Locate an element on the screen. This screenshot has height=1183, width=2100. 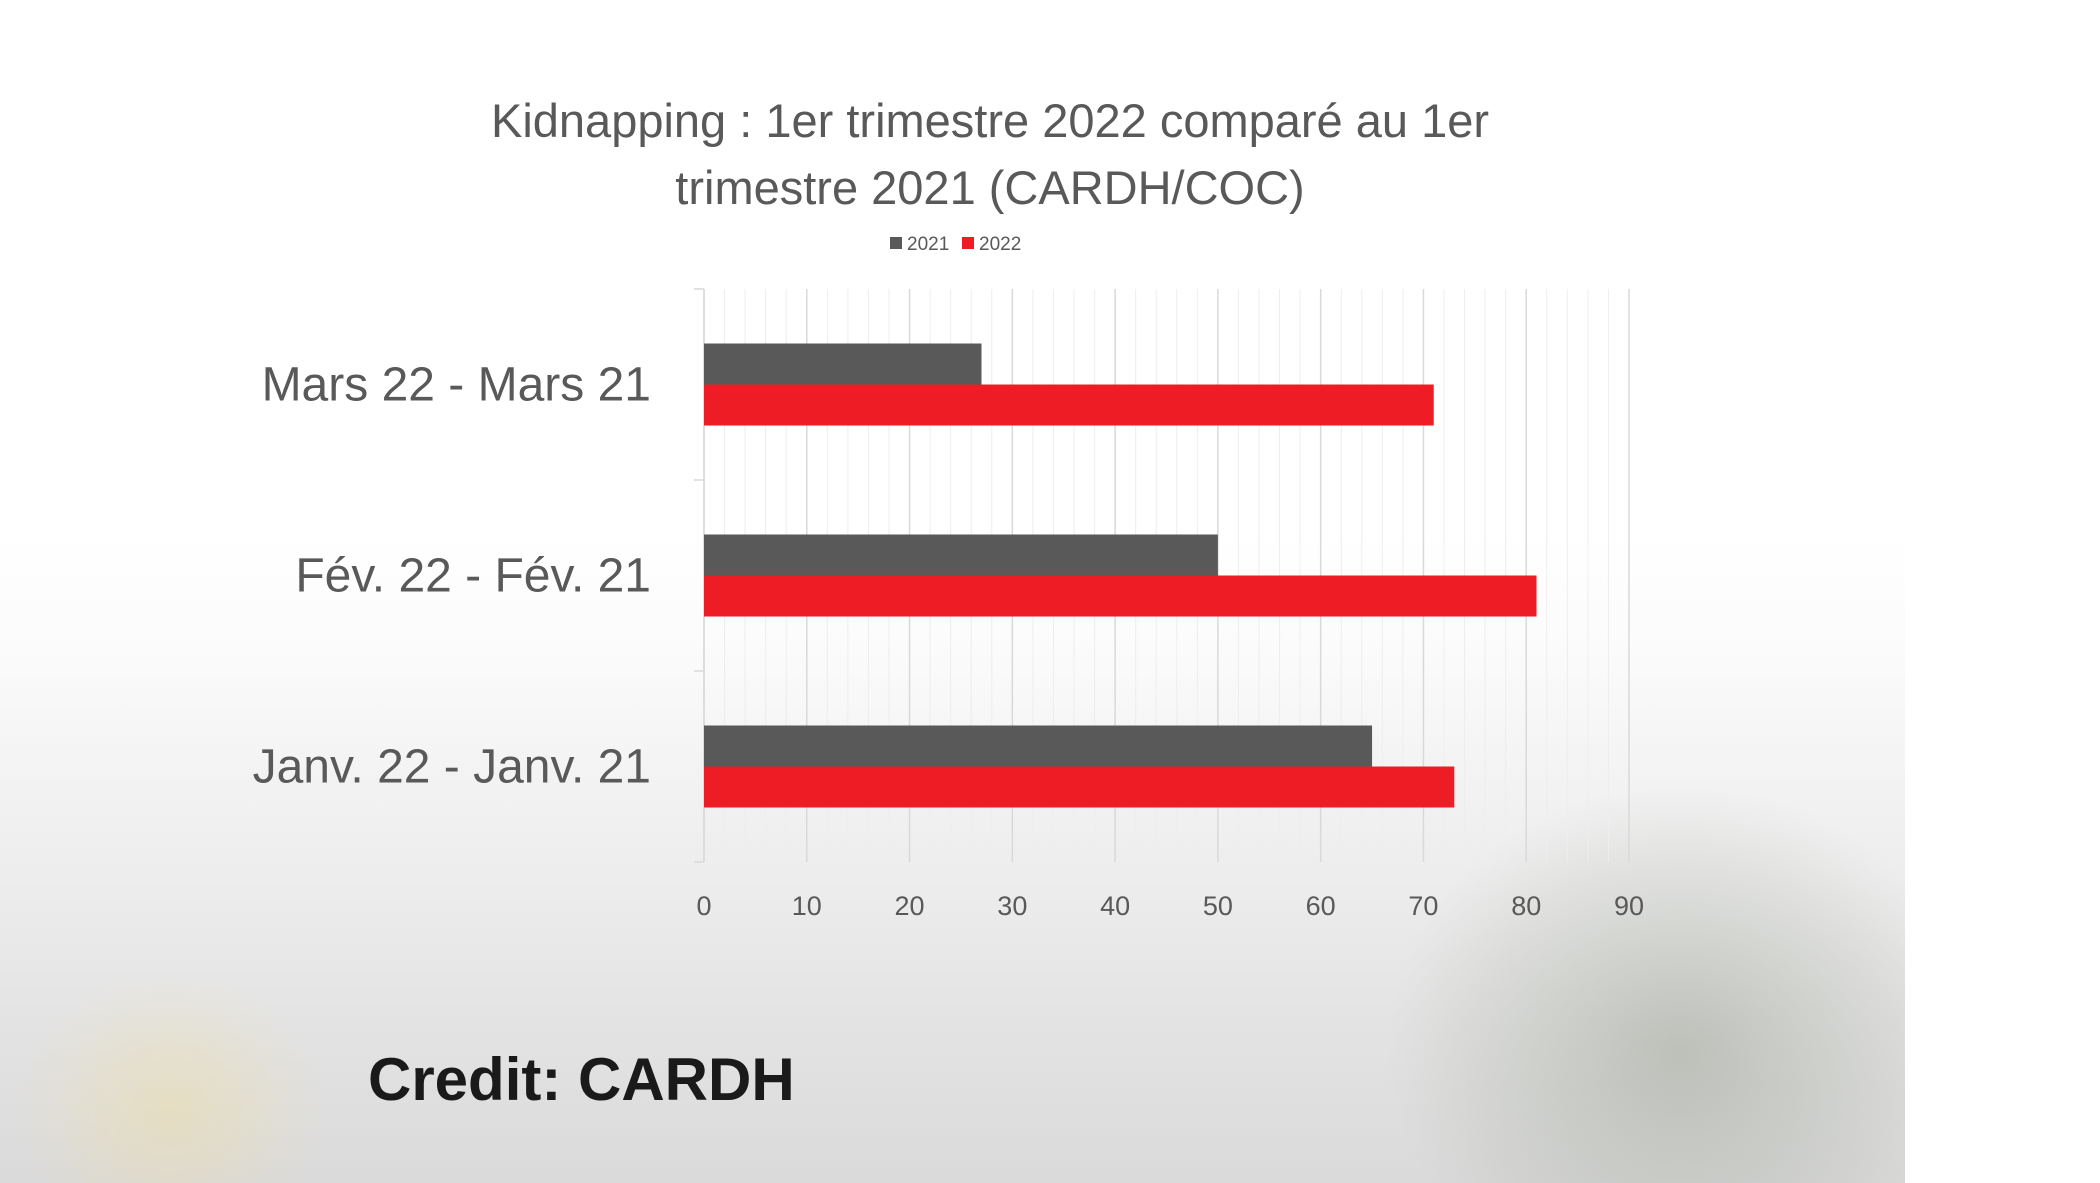
x-tick-label: 90 is located at coordinates (1629, 906).